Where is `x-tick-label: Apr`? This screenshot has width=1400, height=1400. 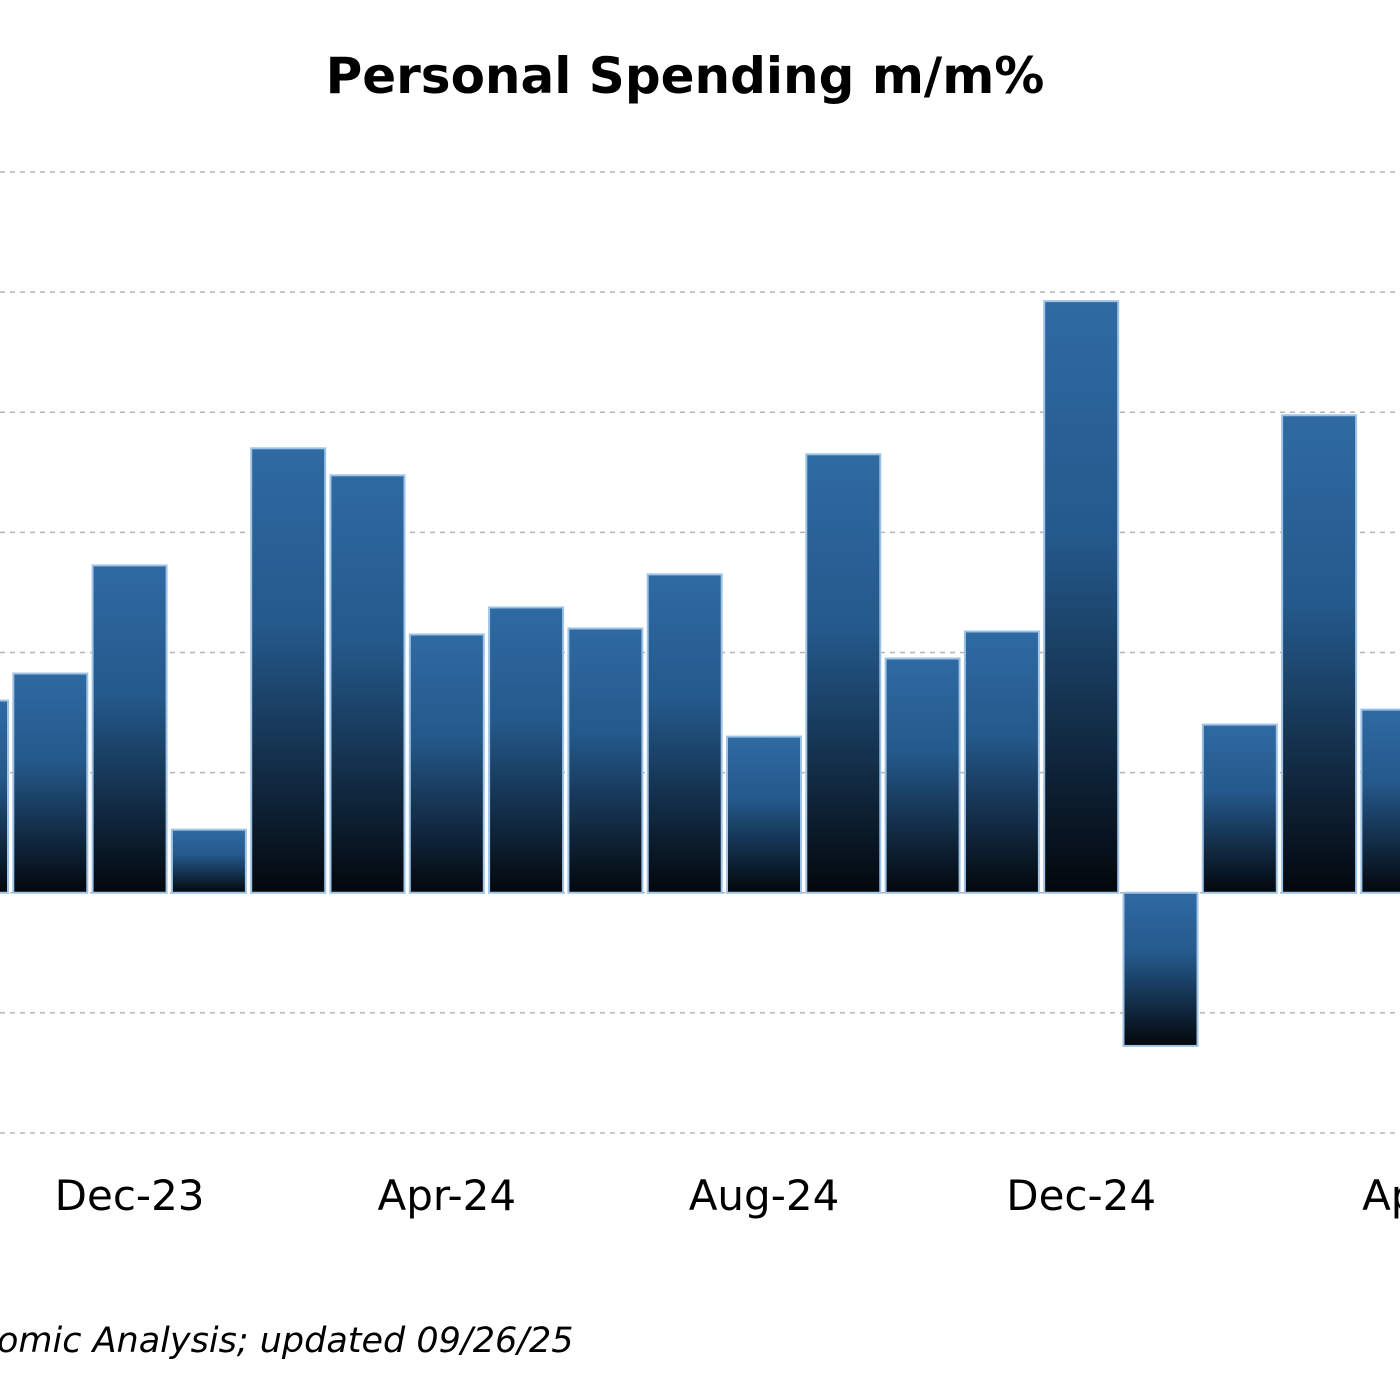 x-tick-label: Apr is located at coordinates (1381, 1195).